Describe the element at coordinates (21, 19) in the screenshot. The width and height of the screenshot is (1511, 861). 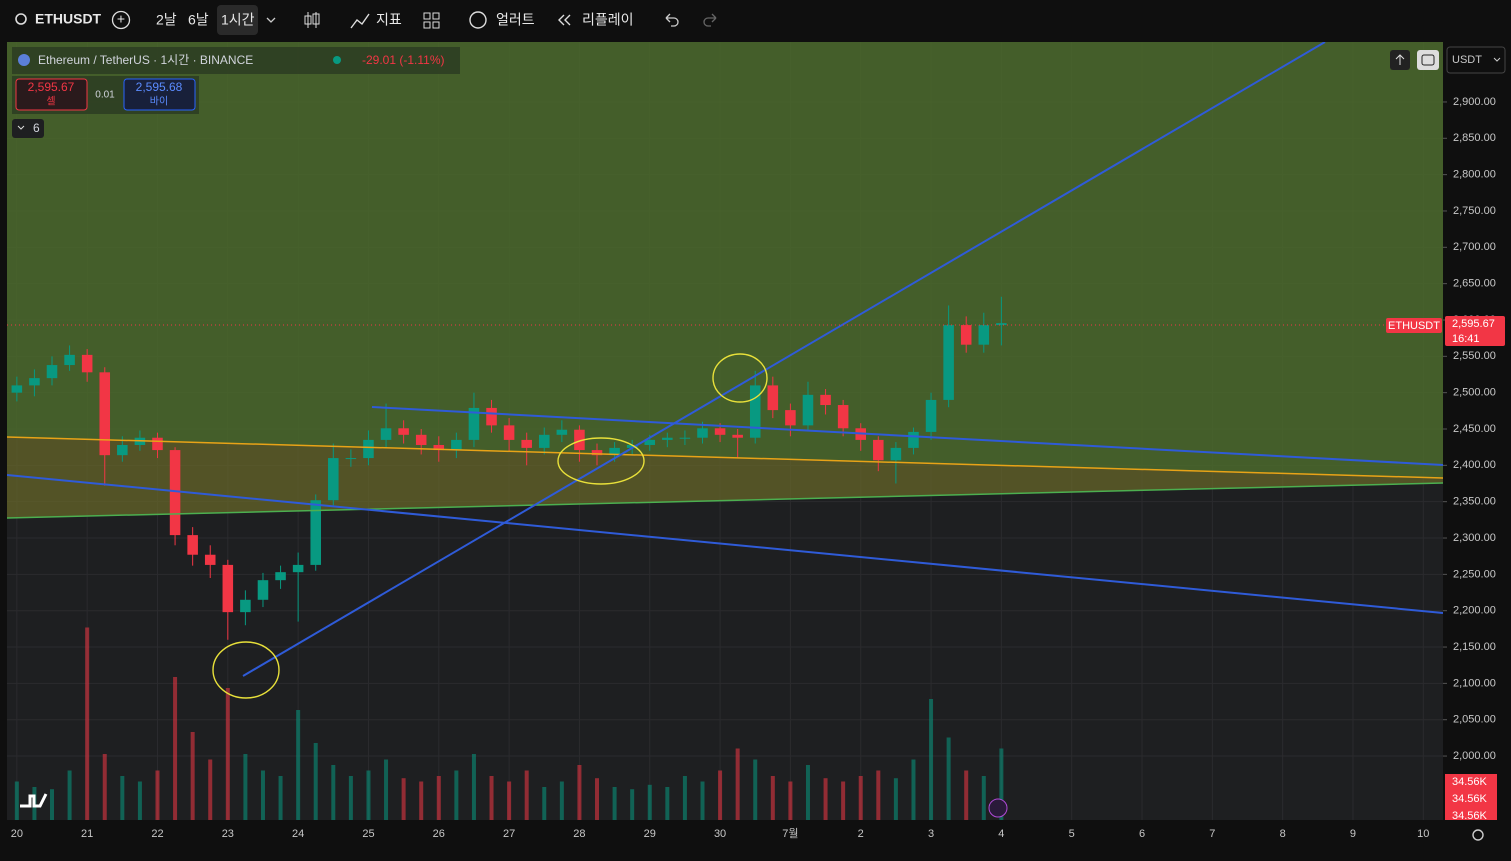
I see `search-icon` at that location.